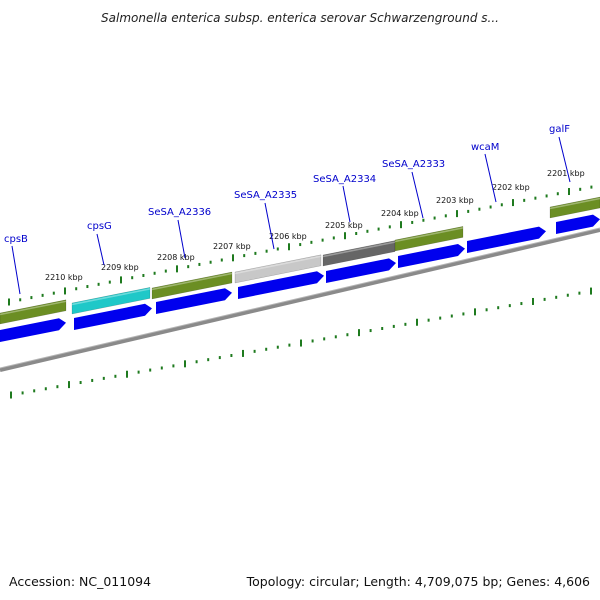 The width and height of the screenshot is (600, 600). Describe the element at coordinates (80, 581) in the screenshot. I see `accession-text: Accession: NC_011094` at that location.